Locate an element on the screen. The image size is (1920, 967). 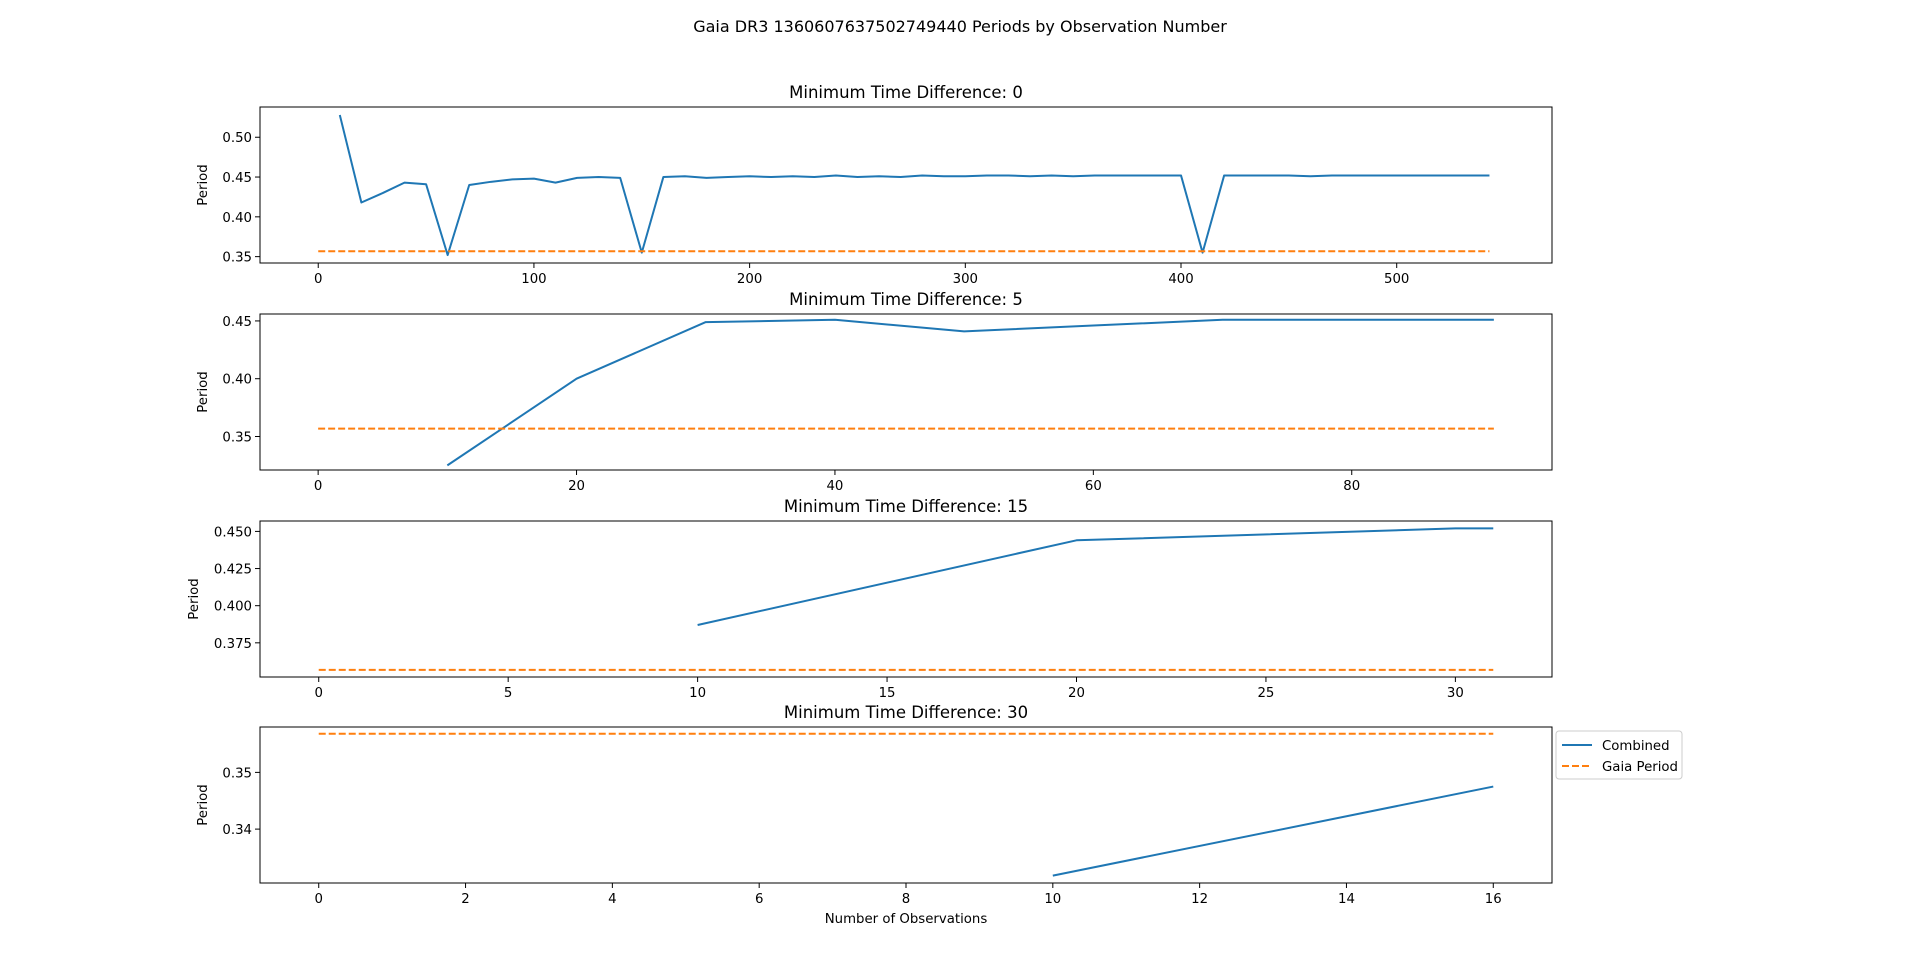
legend-label: Gaia Period is located at coordinates (1640, 767).